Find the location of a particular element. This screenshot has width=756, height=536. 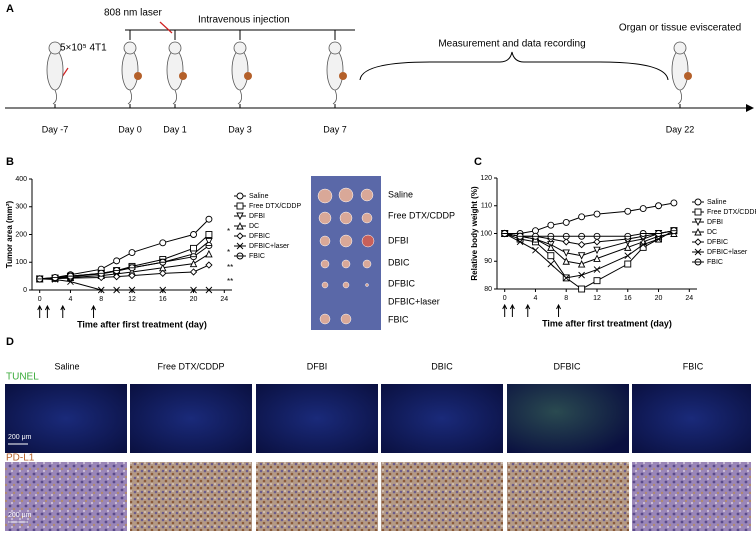

arrow-head is located at coordinates (750, 108).